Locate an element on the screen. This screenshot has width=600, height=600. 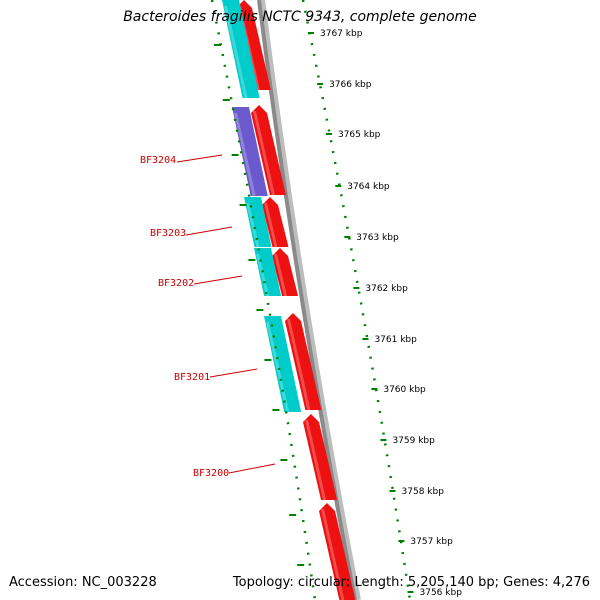
ruler-tick-label: 3758 kbp is located at coordinates (423, 492).